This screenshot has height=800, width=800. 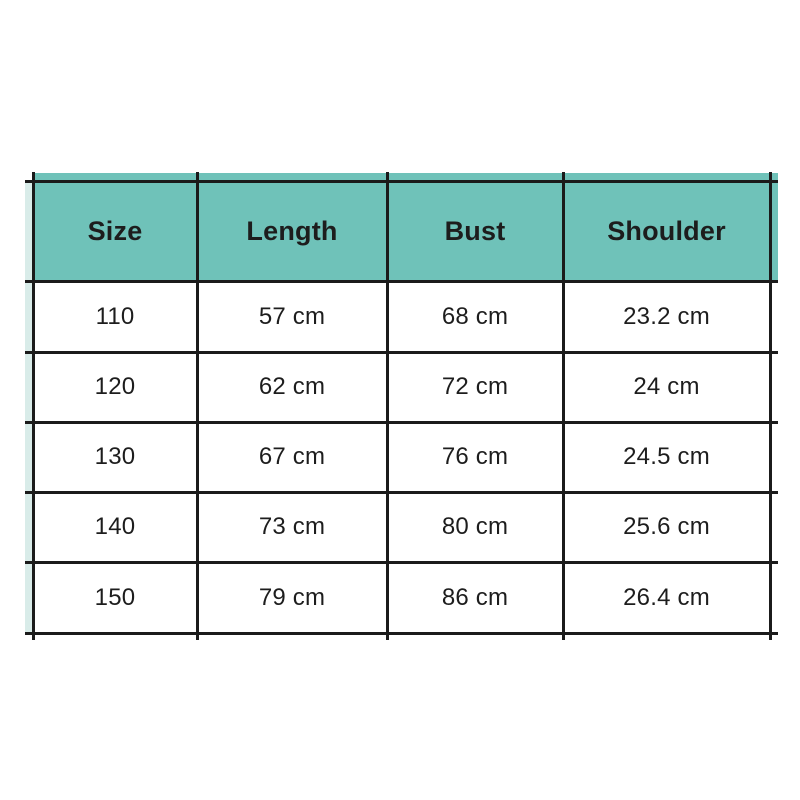 I want to click on header-row-background, so click(x=405, y=227).